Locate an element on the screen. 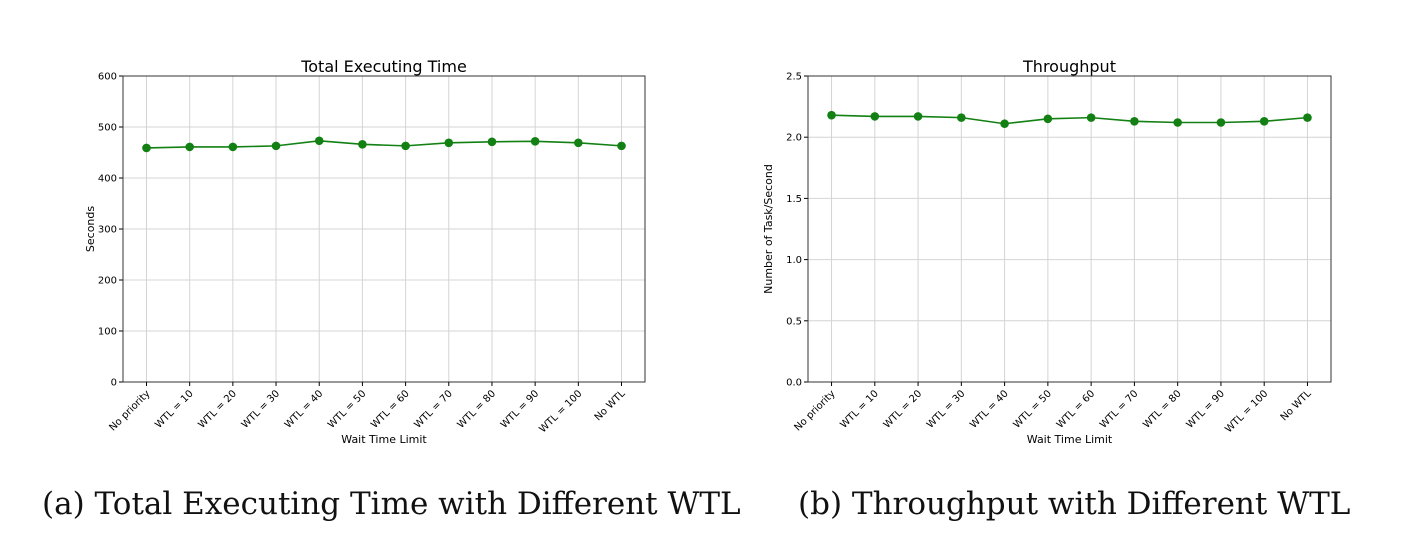  y-tick-label: 0.5 is located at coordinates (794, 321).